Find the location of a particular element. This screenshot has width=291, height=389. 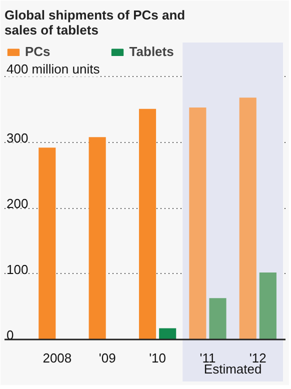

chart-title: Global shipments of PCs and sales of tablets is located at coordinates (95, 23).